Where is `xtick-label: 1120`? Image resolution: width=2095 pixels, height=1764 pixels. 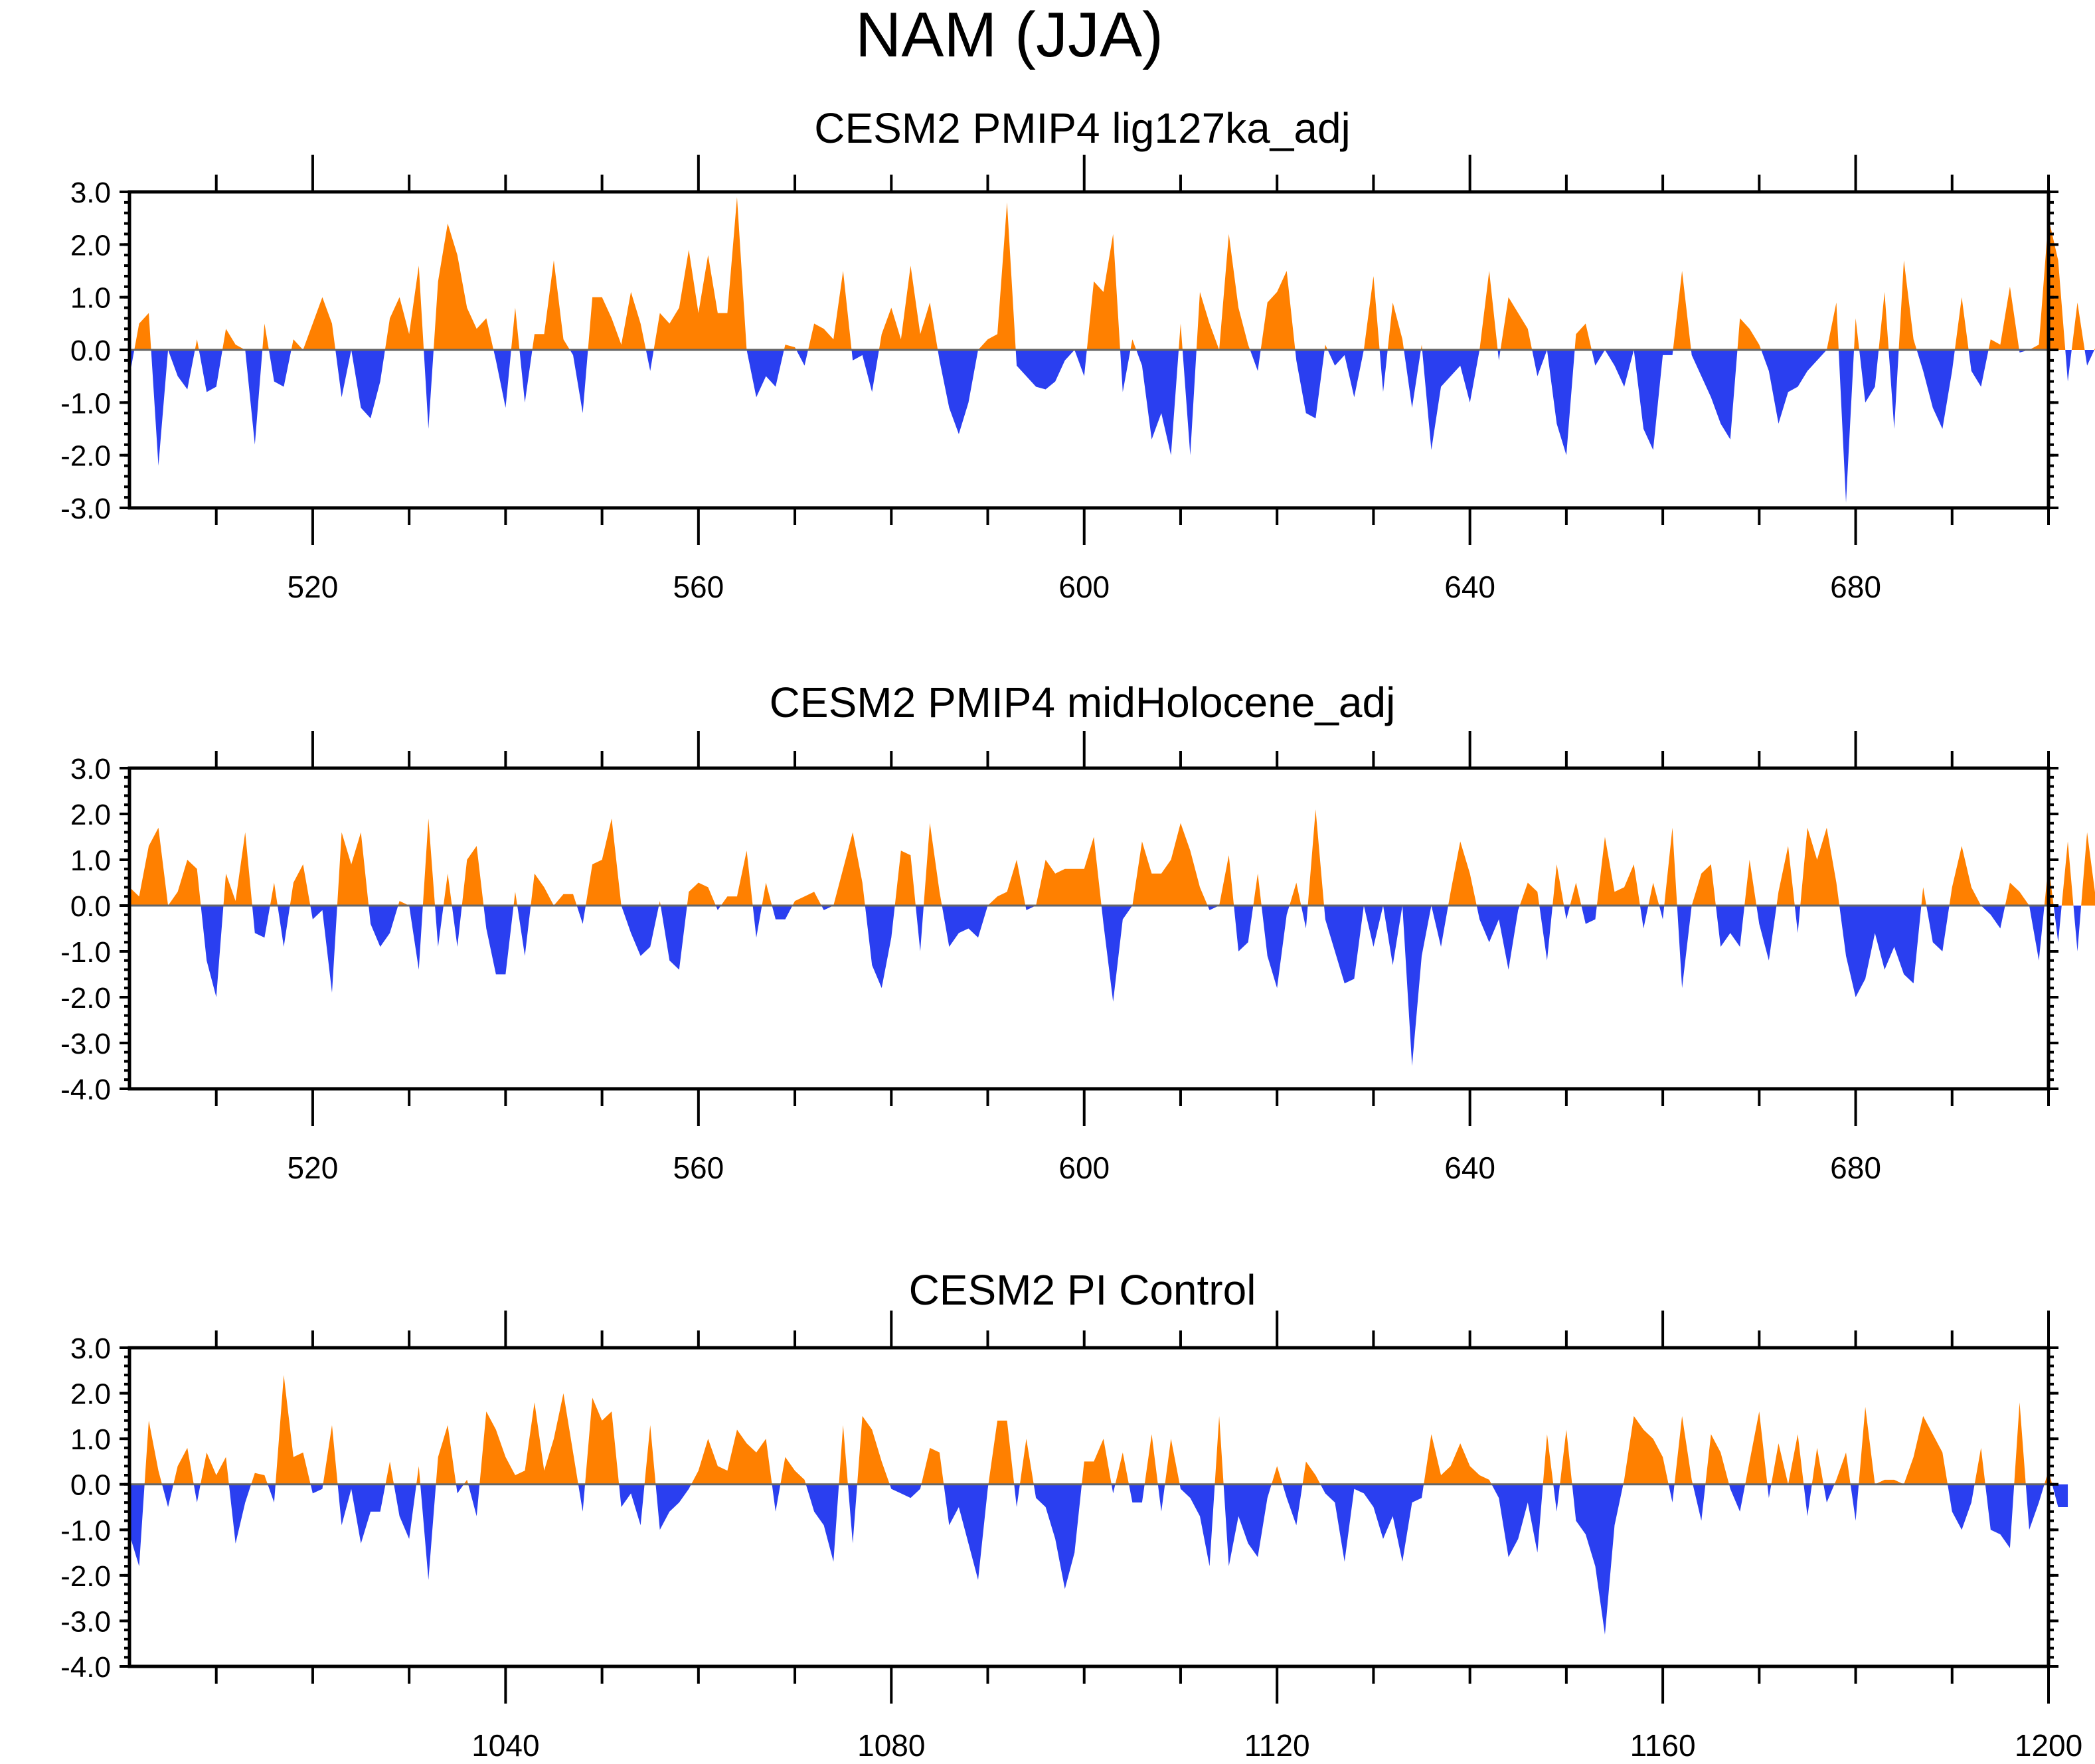 xtick-label: 1120 is located at coordinates (1277, 1745).